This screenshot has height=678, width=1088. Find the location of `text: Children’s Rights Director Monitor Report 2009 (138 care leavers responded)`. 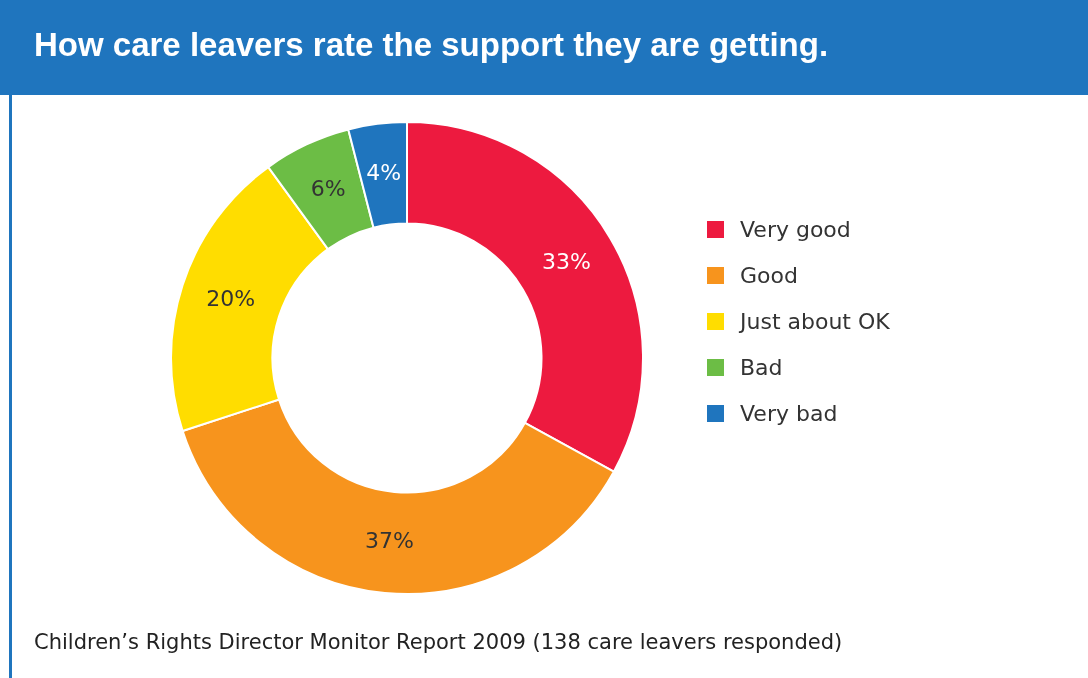

text: Children’s Rights Director Monitor Report 2009 (138 care leavers responded) is located at coordinates (438, 642).